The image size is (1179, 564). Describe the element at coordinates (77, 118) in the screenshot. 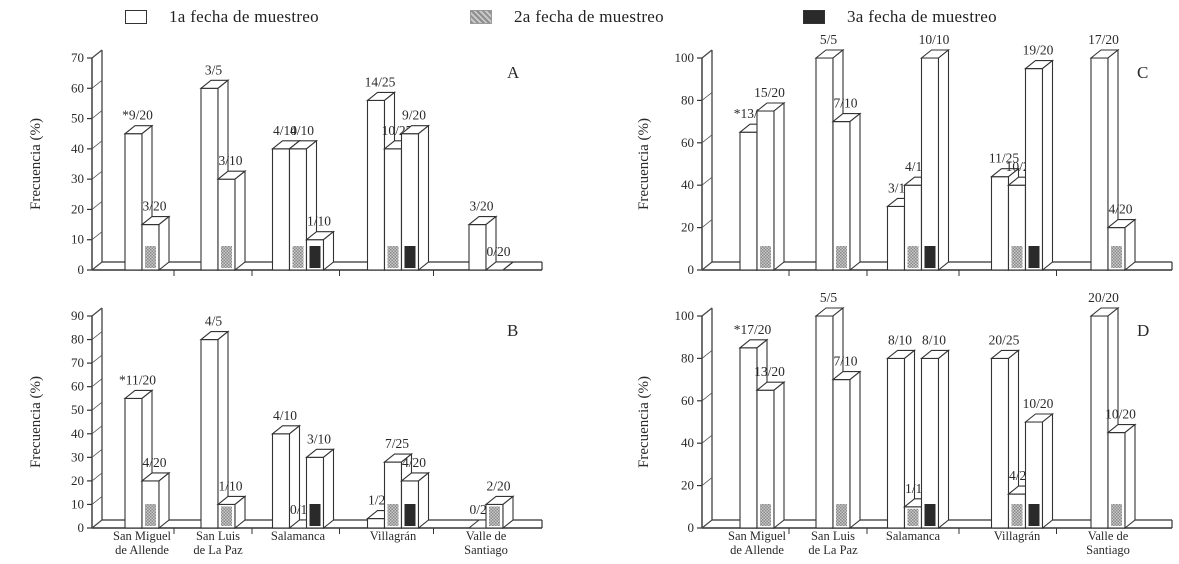

I see `y-tick-label: 50` at that location.